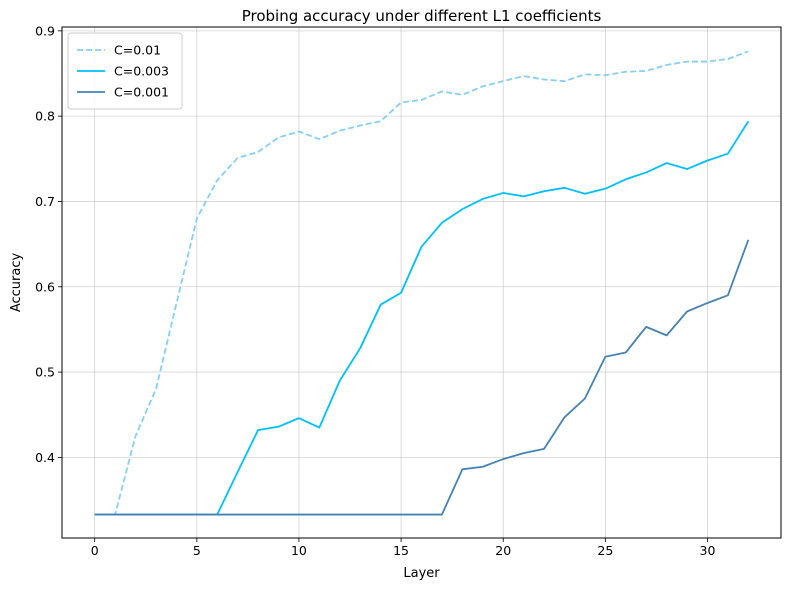 Image resolution: width=790 pixels, height=590 pixels. What do you see at coordinates (401, 550) in the screenshot?
I see `x-tick-label: 15` at bounding box center [401, 550].